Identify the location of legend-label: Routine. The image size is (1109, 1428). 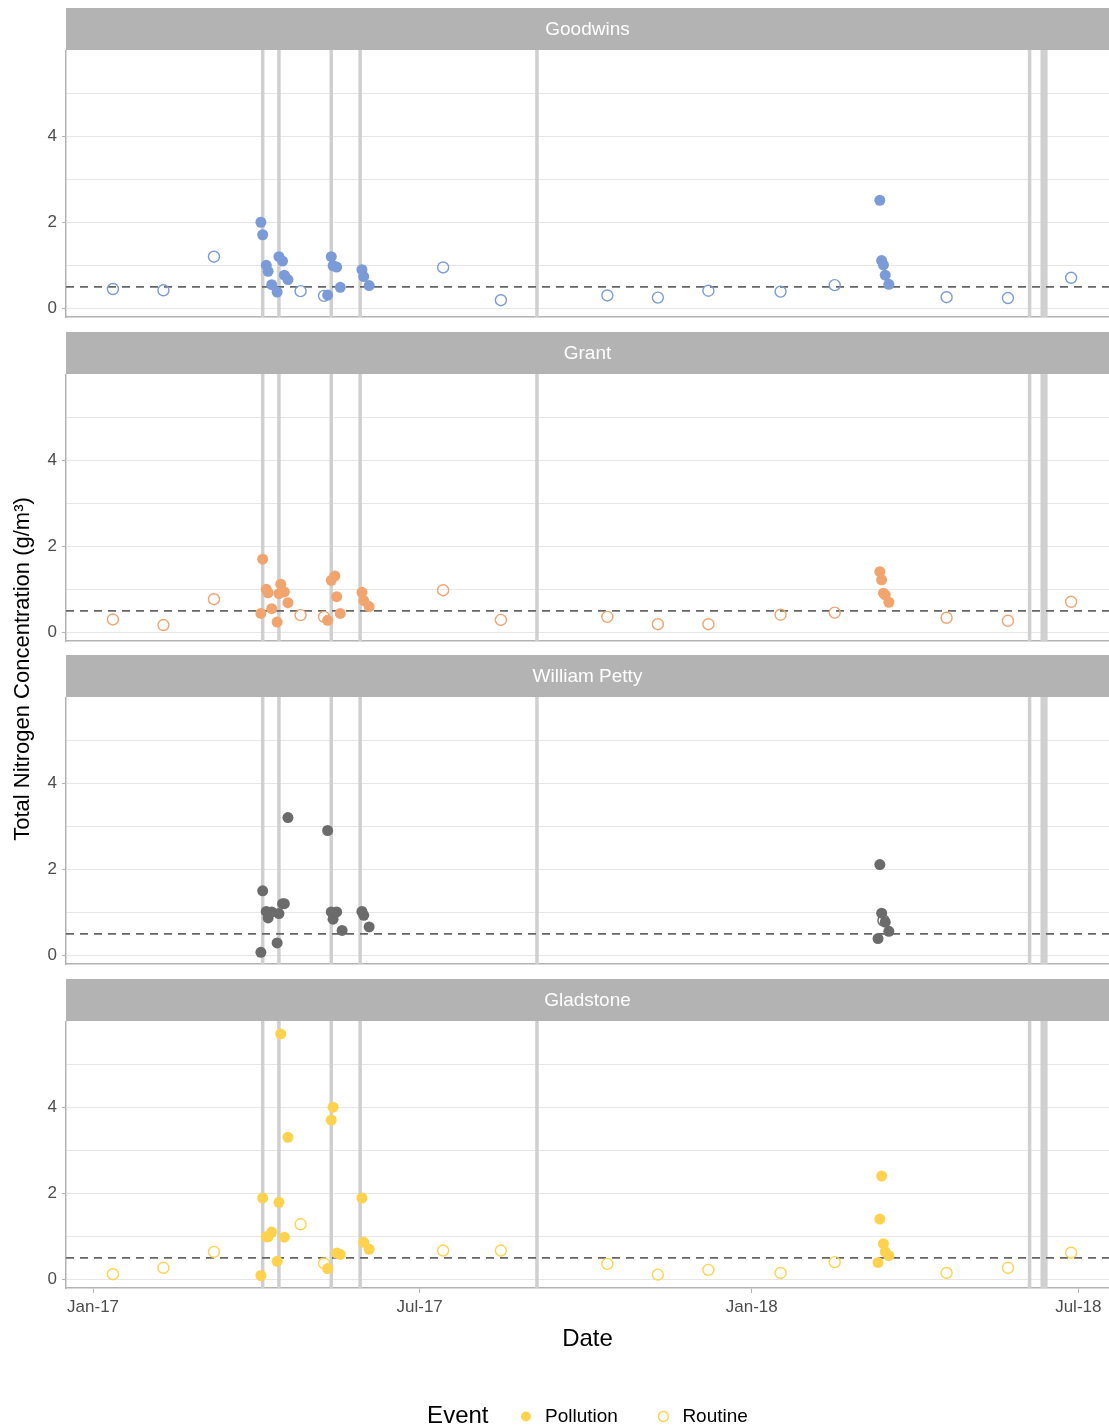
(715, 1415).